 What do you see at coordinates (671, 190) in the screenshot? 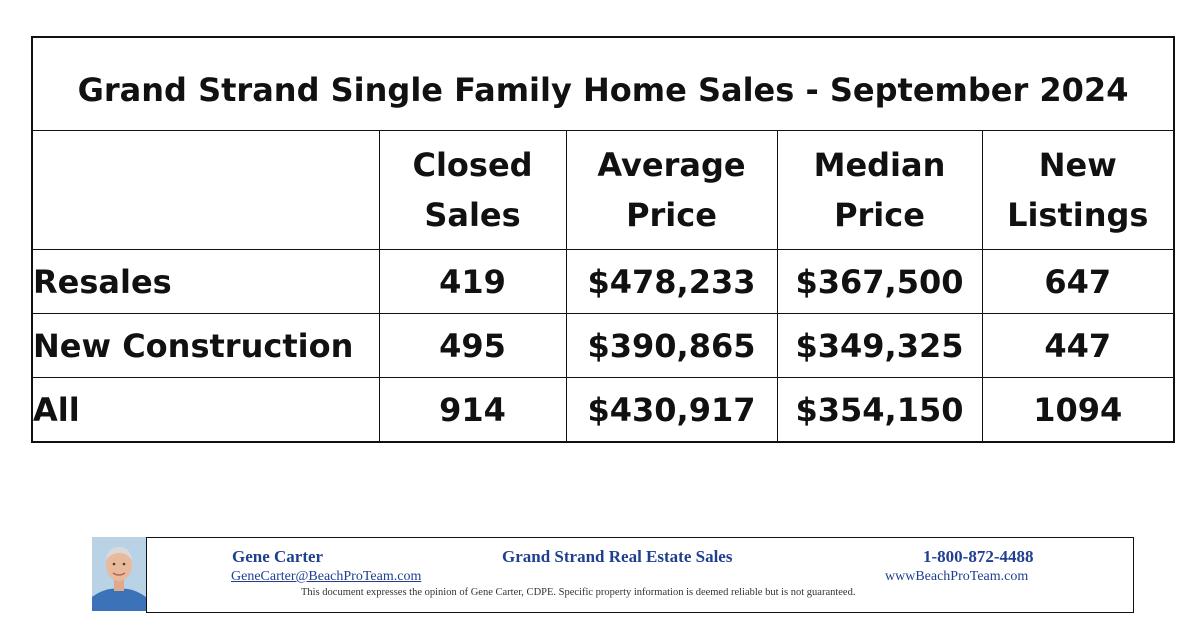
I see `header-average-price: Average Price` at bounding box center [671, 190].